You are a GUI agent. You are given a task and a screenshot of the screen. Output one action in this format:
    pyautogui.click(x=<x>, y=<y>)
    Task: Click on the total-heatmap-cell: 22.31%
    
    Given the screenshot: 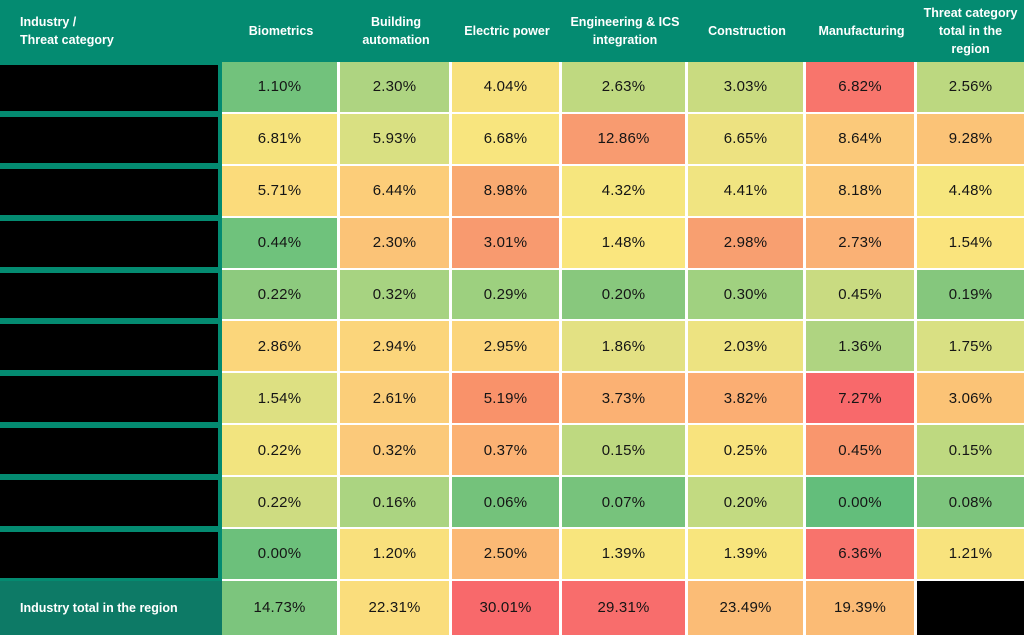 What is the action you would take?
    pyautogui.click(x=396, y=607)
    